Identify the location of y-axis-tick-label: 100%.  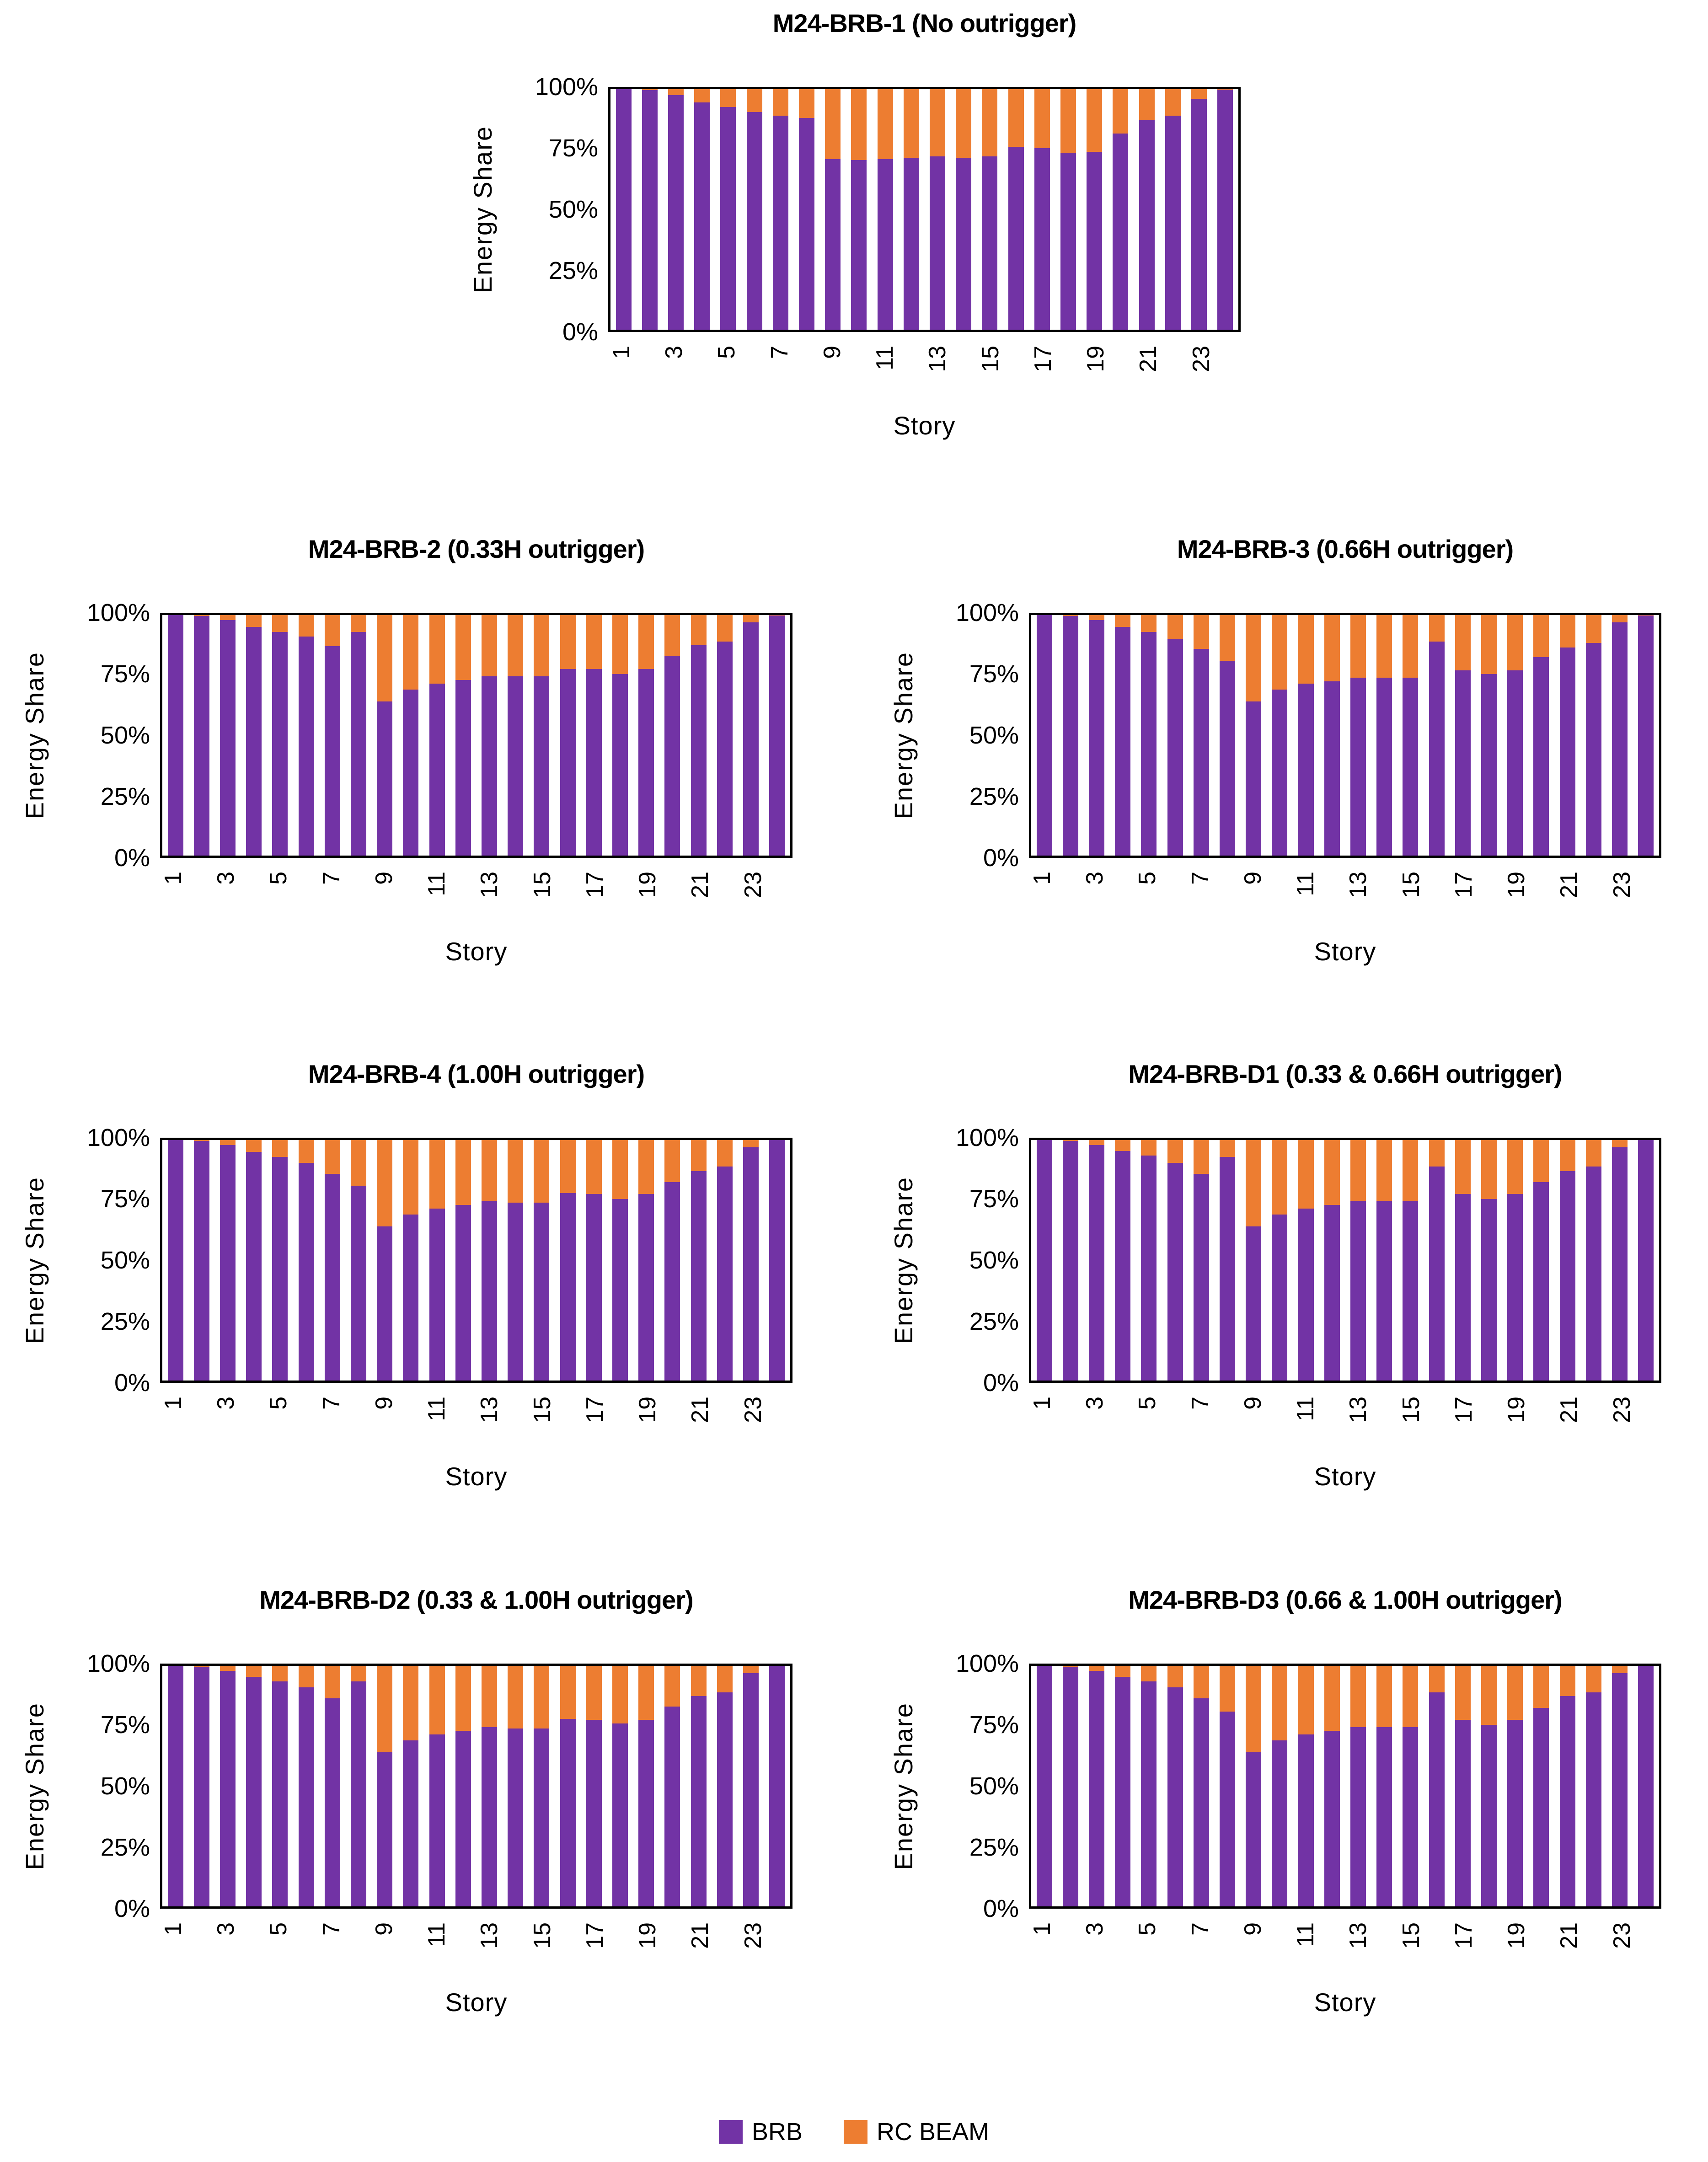
(987, 1137).